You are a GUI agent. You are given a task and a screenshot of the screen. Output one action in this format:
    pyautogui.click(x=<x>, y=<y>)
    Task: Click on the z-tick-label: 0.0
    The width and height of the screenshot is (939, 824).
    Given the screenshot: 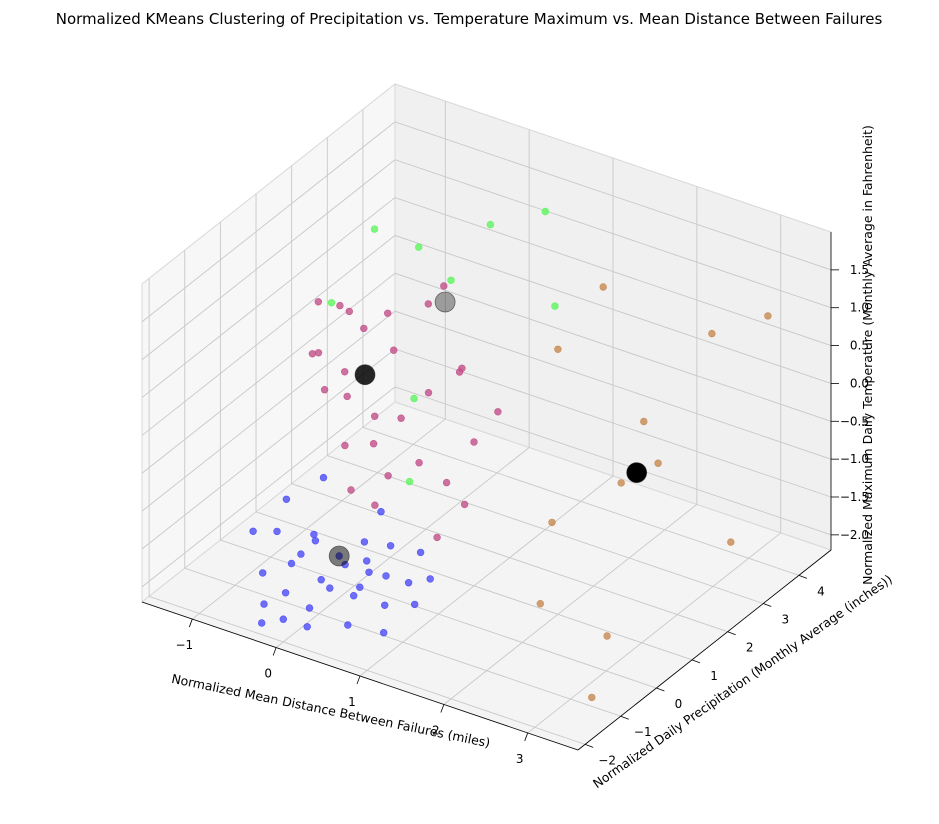 What is the action you would take?
    pyautogui.click(x=859, y=383)
    